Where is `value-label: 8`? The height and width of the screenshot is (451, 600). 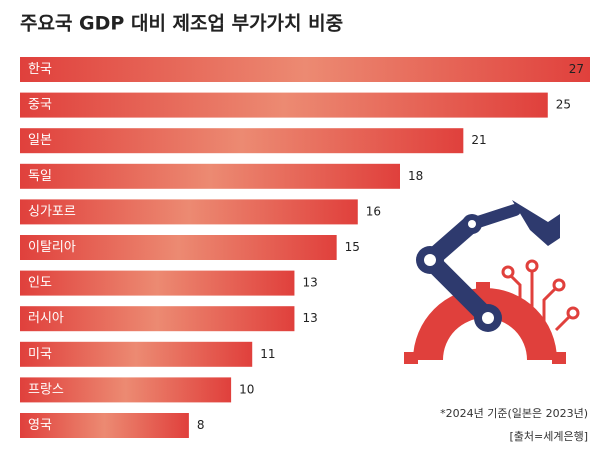
value-label: 8 is located at coordinates (201, 425).